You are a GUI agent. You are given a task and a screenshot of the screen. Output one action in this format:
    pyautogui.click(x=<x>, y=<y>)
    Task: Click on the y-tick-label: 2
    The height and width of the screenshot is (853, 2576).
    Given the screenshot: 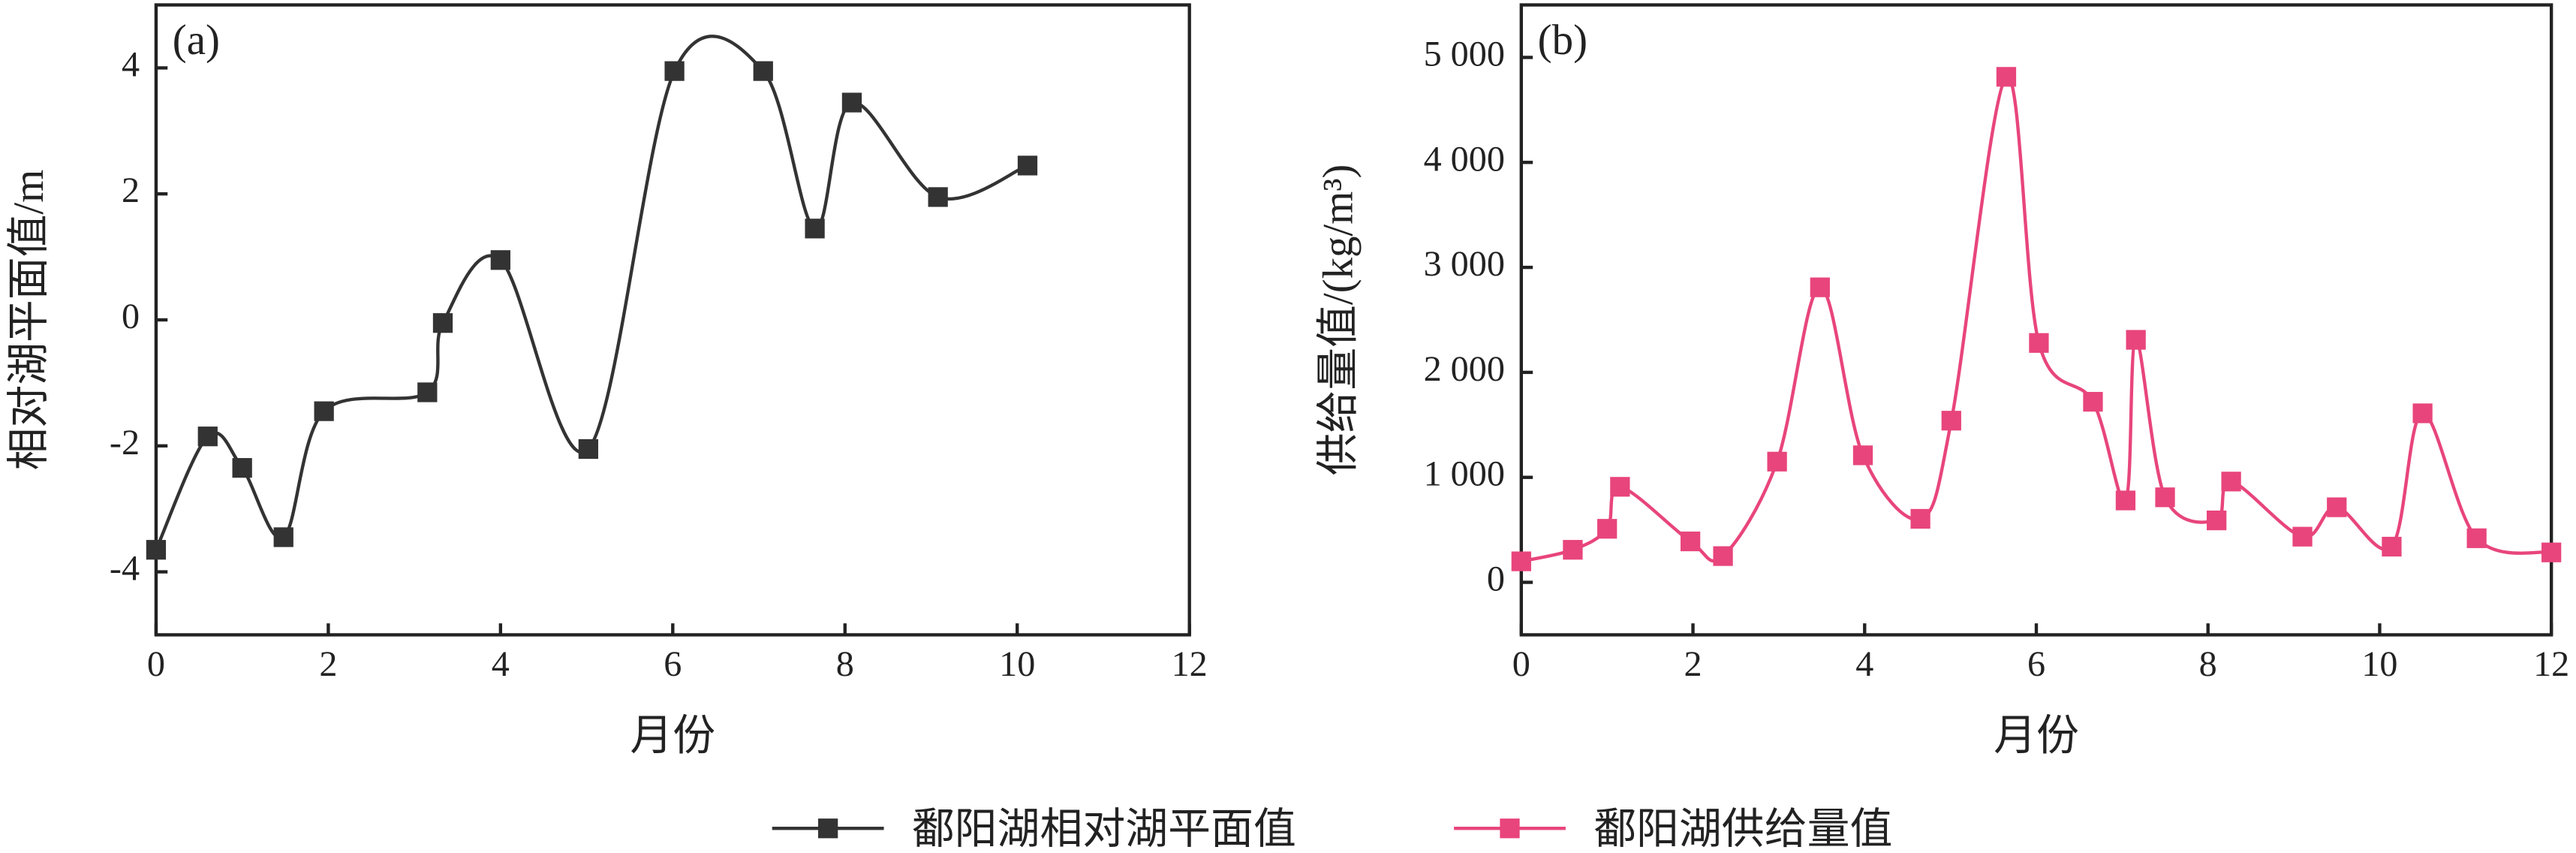 What is the action you would take?
    pyautogui.click(x=131, y=190)
    